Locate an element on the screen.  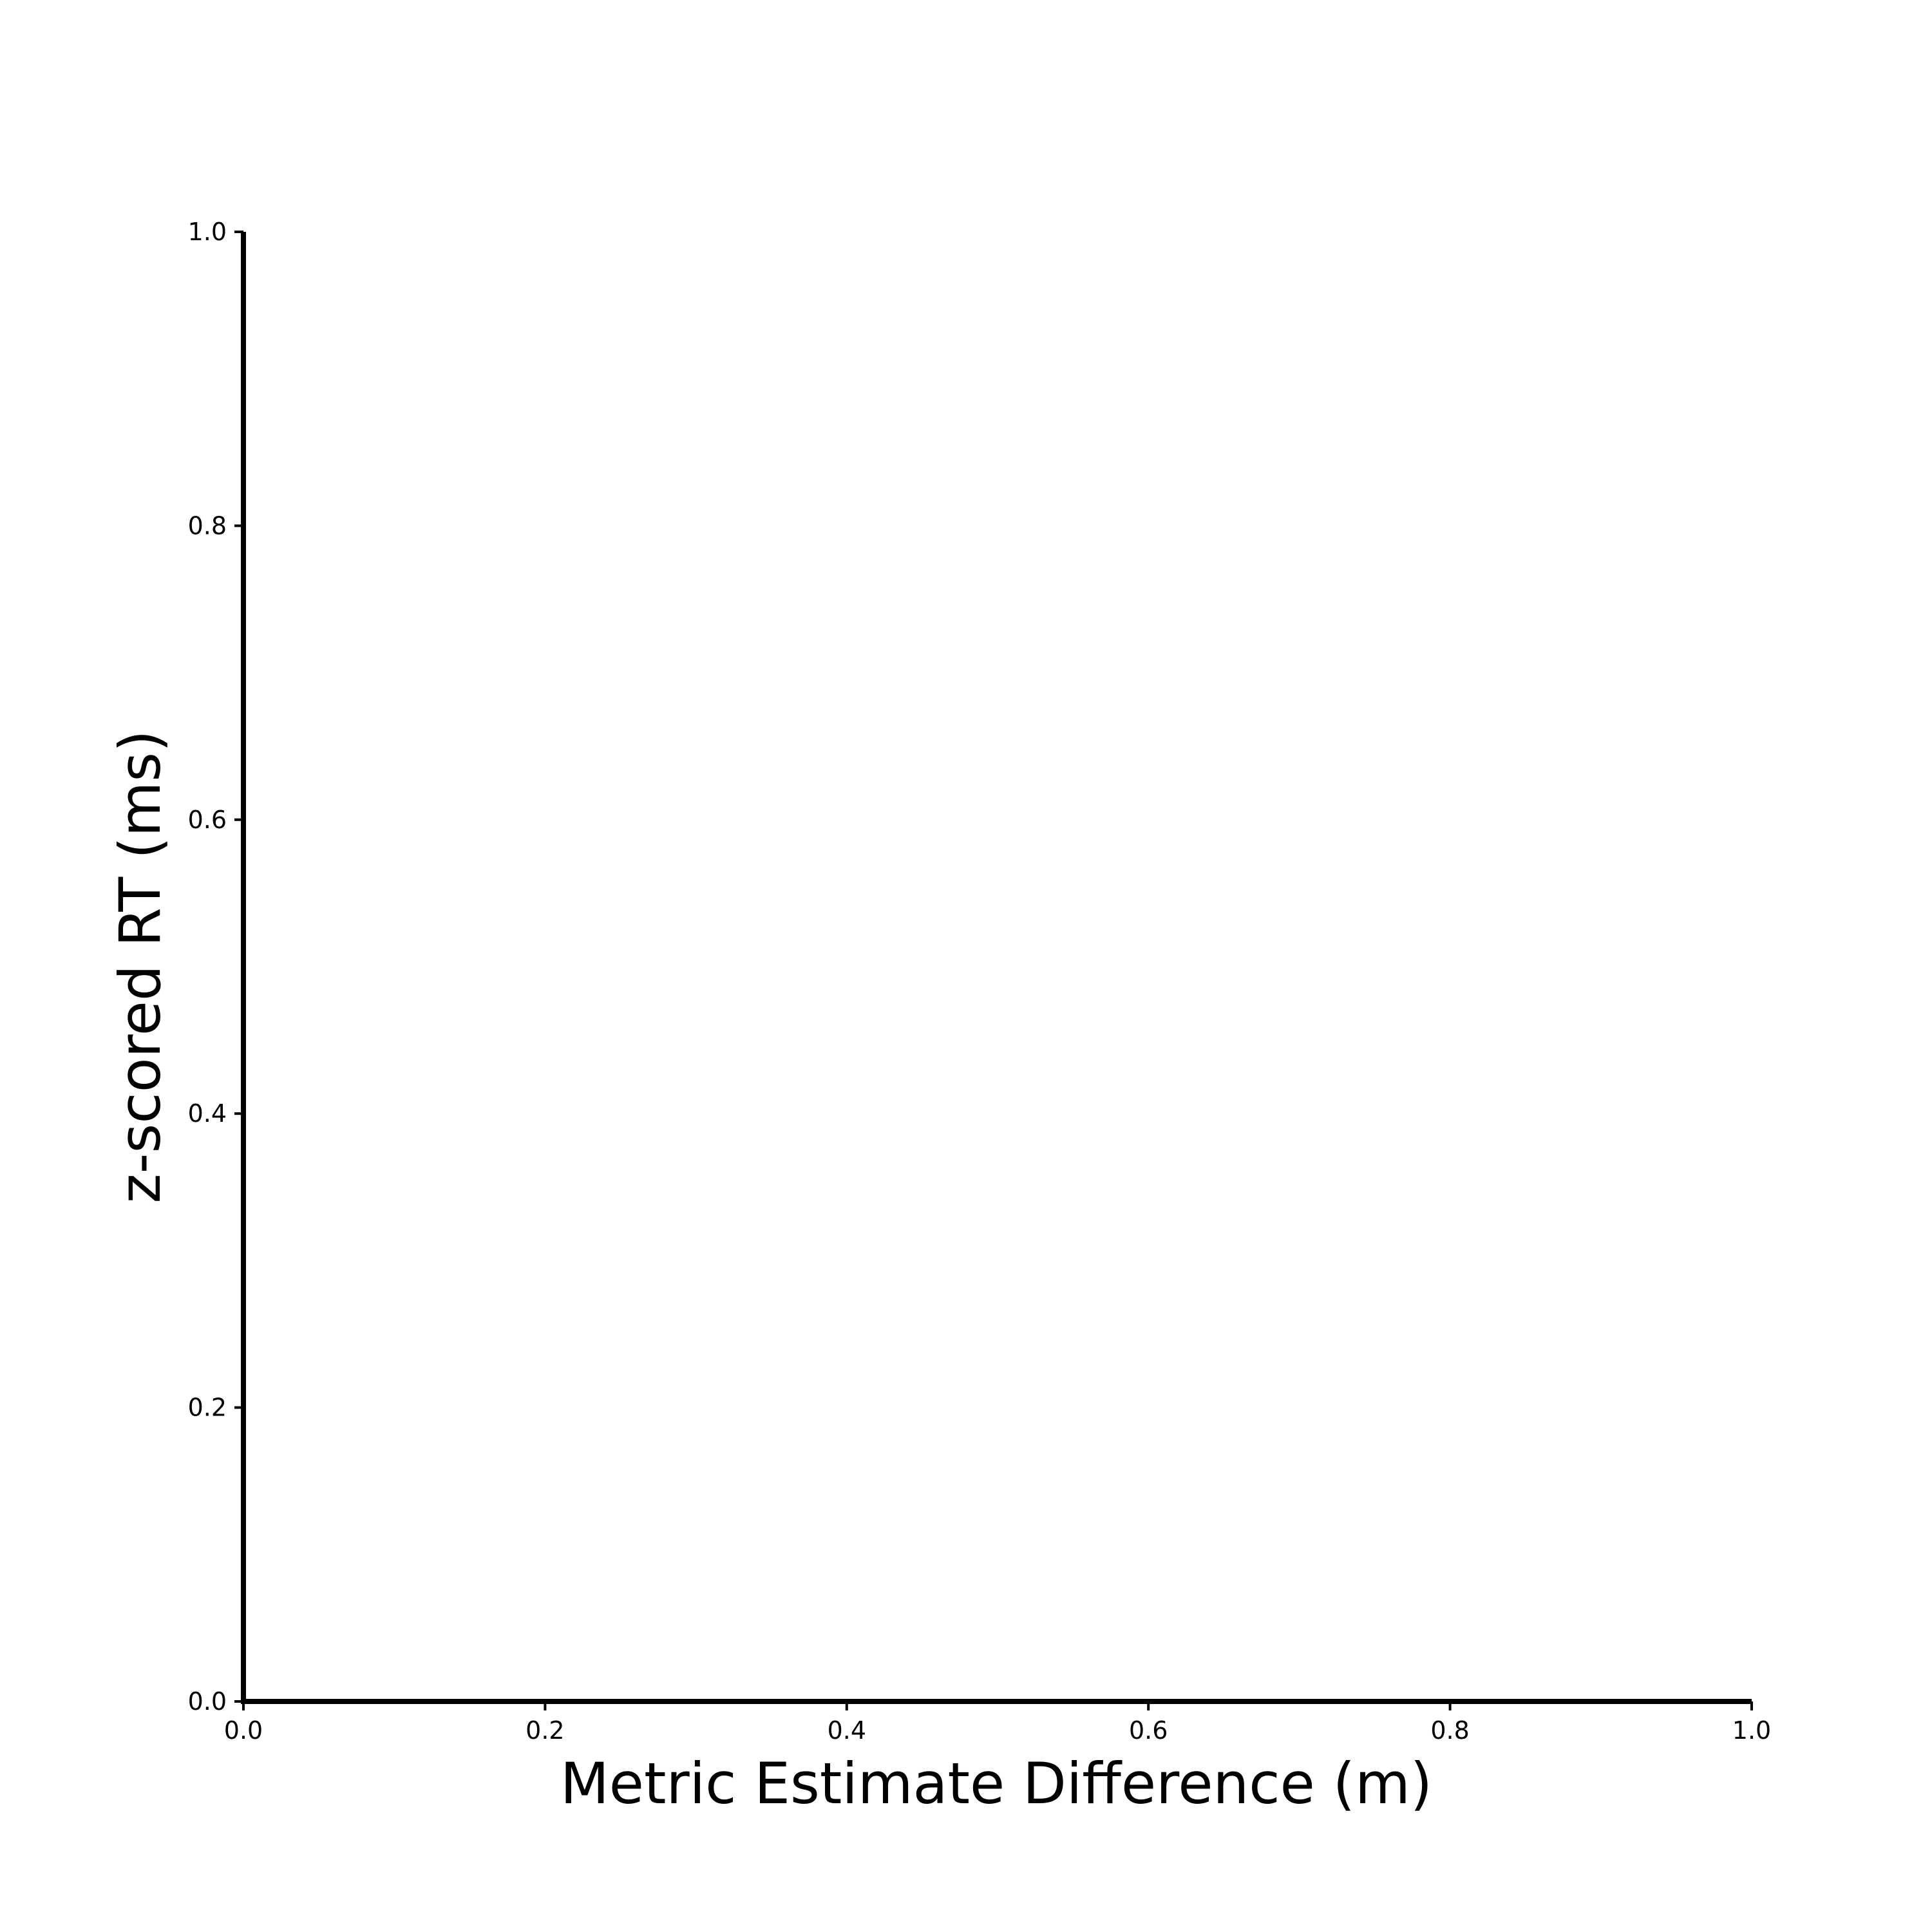
x-tick-label: 0.0 is located at coordinates (243, 1731).